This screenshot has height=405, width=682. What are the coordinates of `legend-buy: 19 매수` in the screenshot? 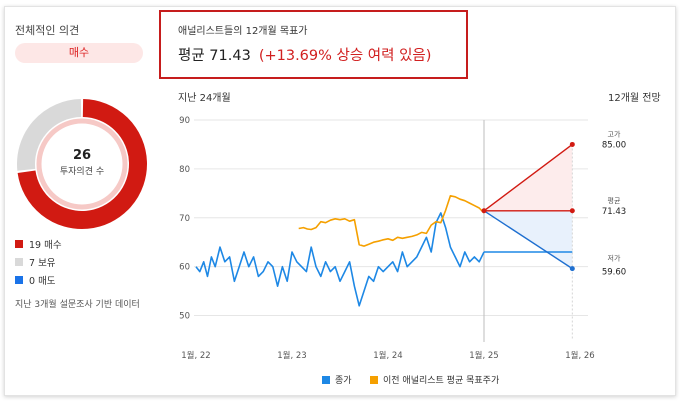 It's located at (38, 244).